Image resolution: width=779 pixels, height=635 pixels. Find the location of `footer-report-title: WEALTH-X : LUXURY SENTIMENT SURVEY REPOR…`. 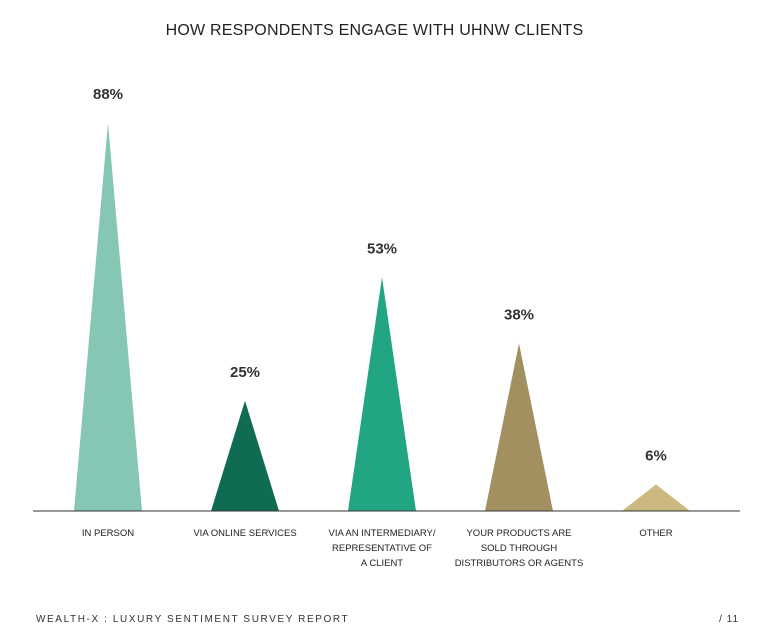

footer-report-title: WEALTH-X : LUXURY SENTIMENT SURVEY REPOR… is located at coordinates (193, 619).